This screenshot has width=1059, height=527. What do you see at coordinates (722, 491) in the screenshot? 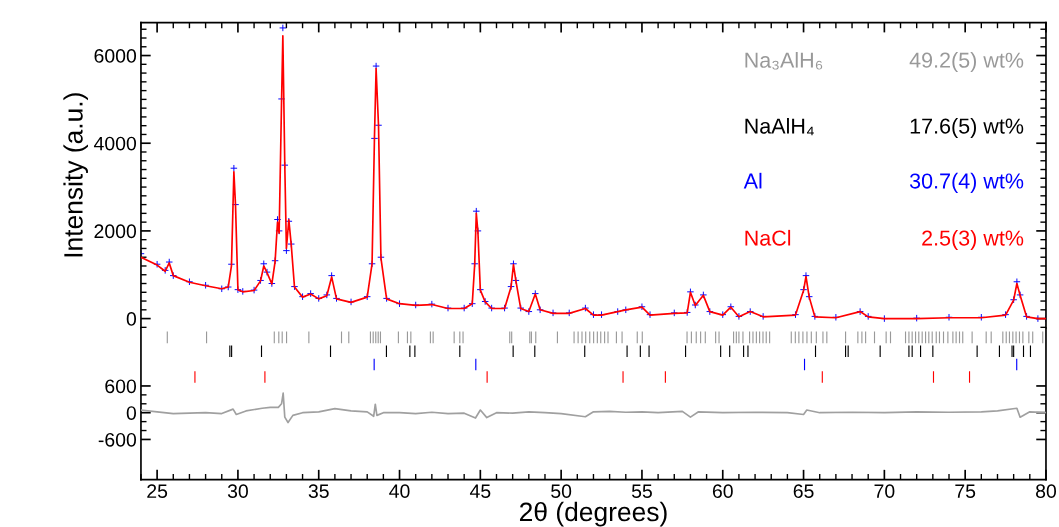
I see `x-tick-label: 60` at bounding box center [722, 491].